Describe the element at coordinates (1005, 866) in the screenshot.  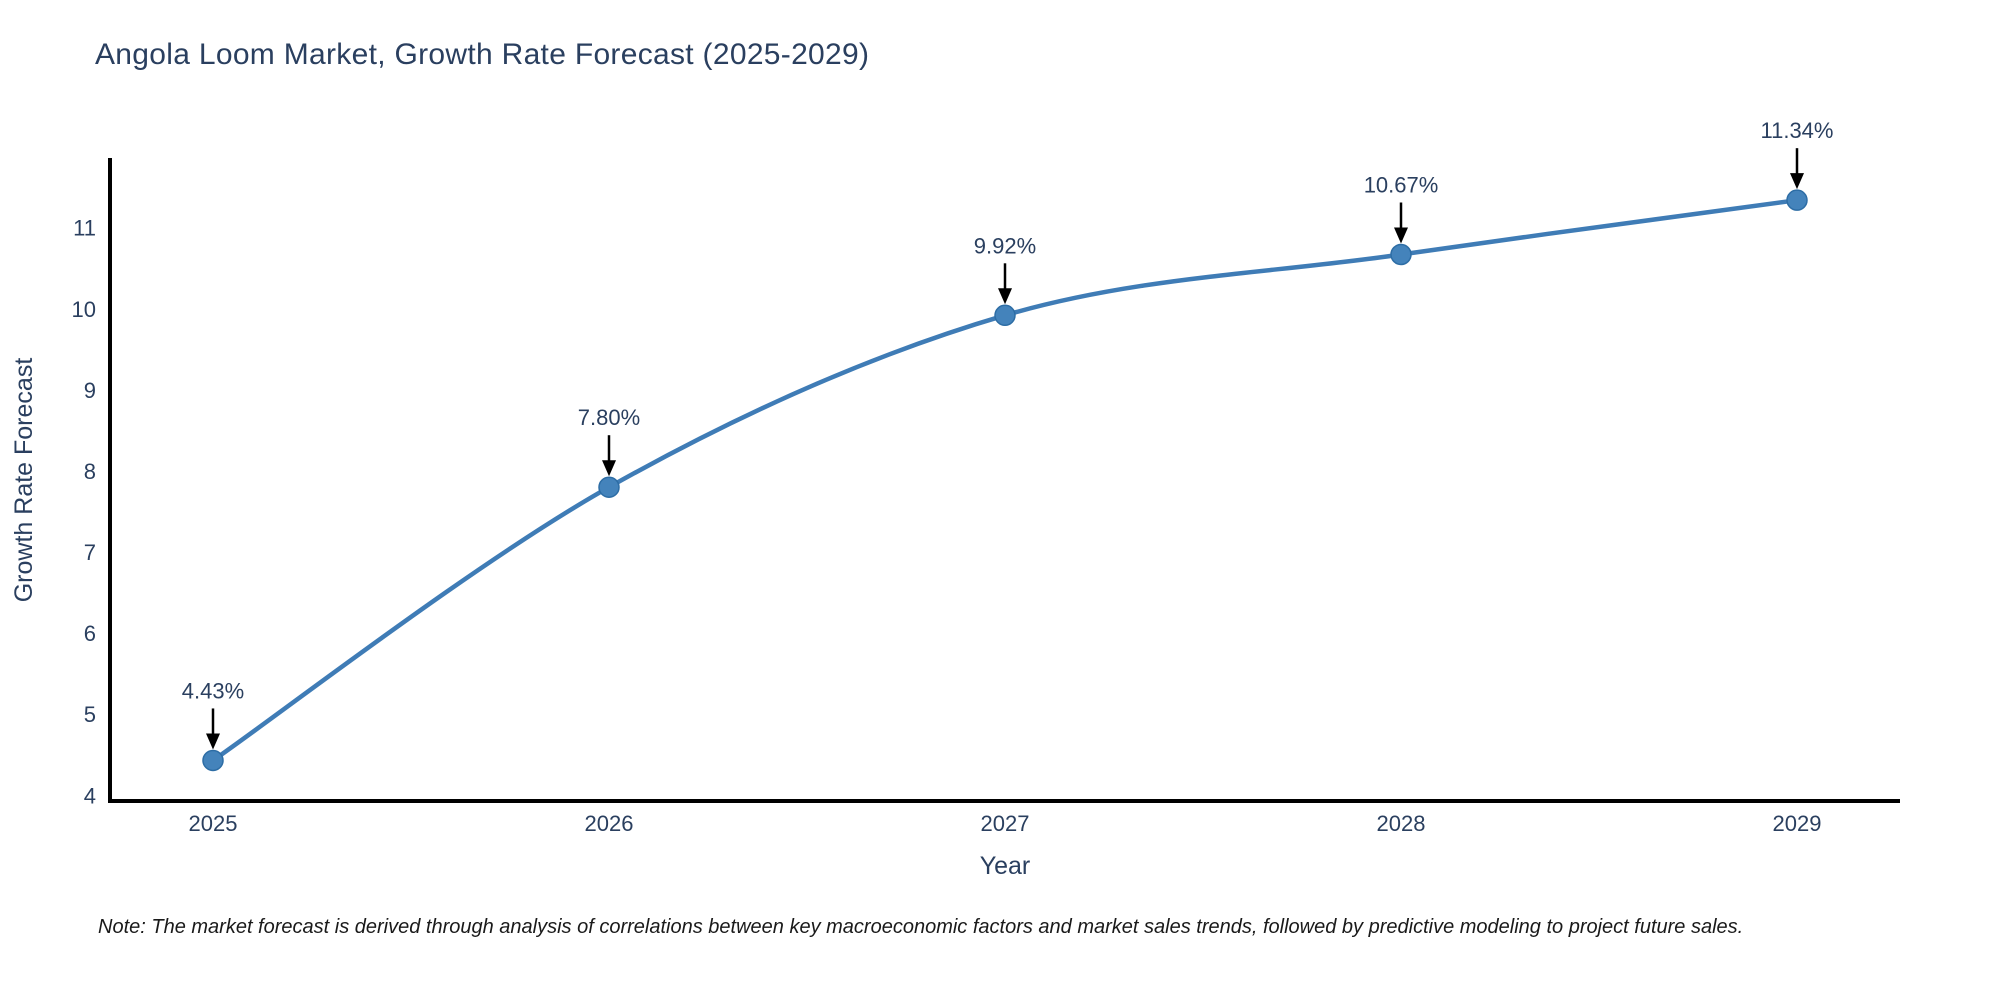
I see `x-axis-title: Year` at that location.